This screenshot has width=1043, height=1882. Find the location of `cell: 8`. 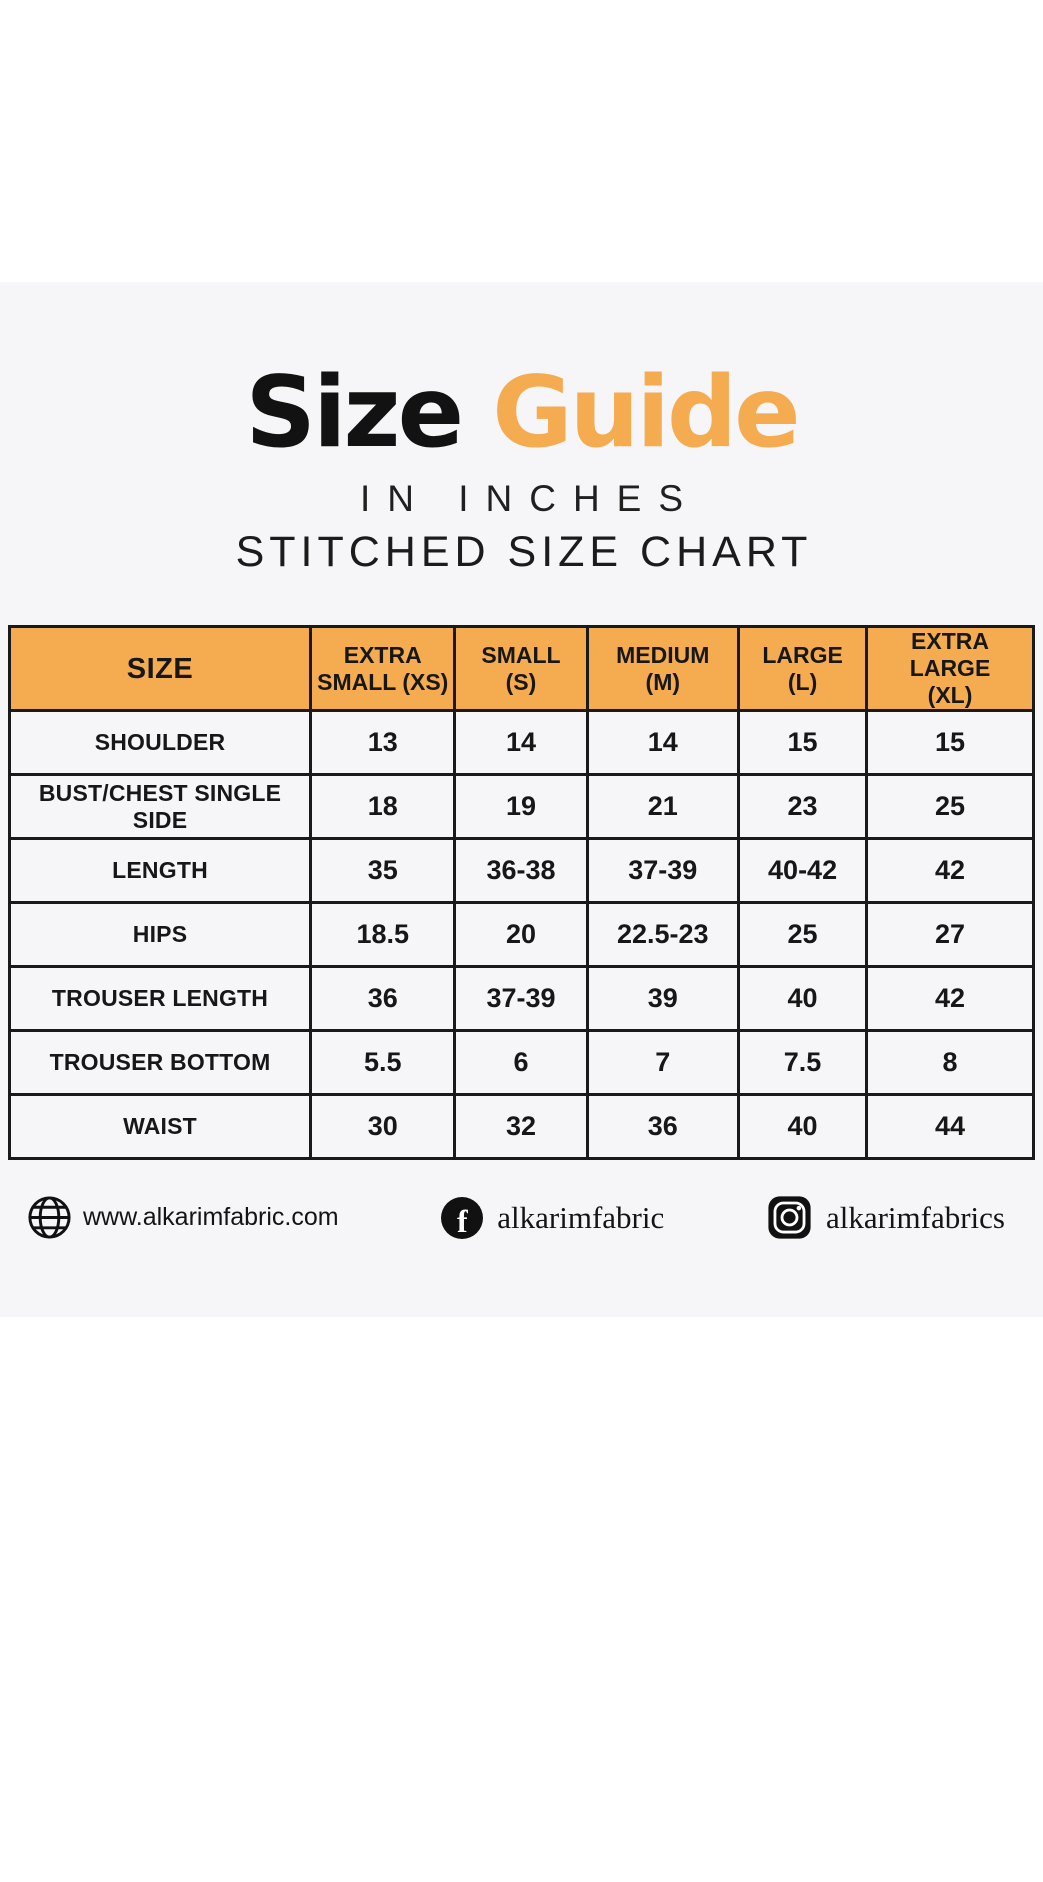

cell: 8 is located at coordinates (950, 1063).